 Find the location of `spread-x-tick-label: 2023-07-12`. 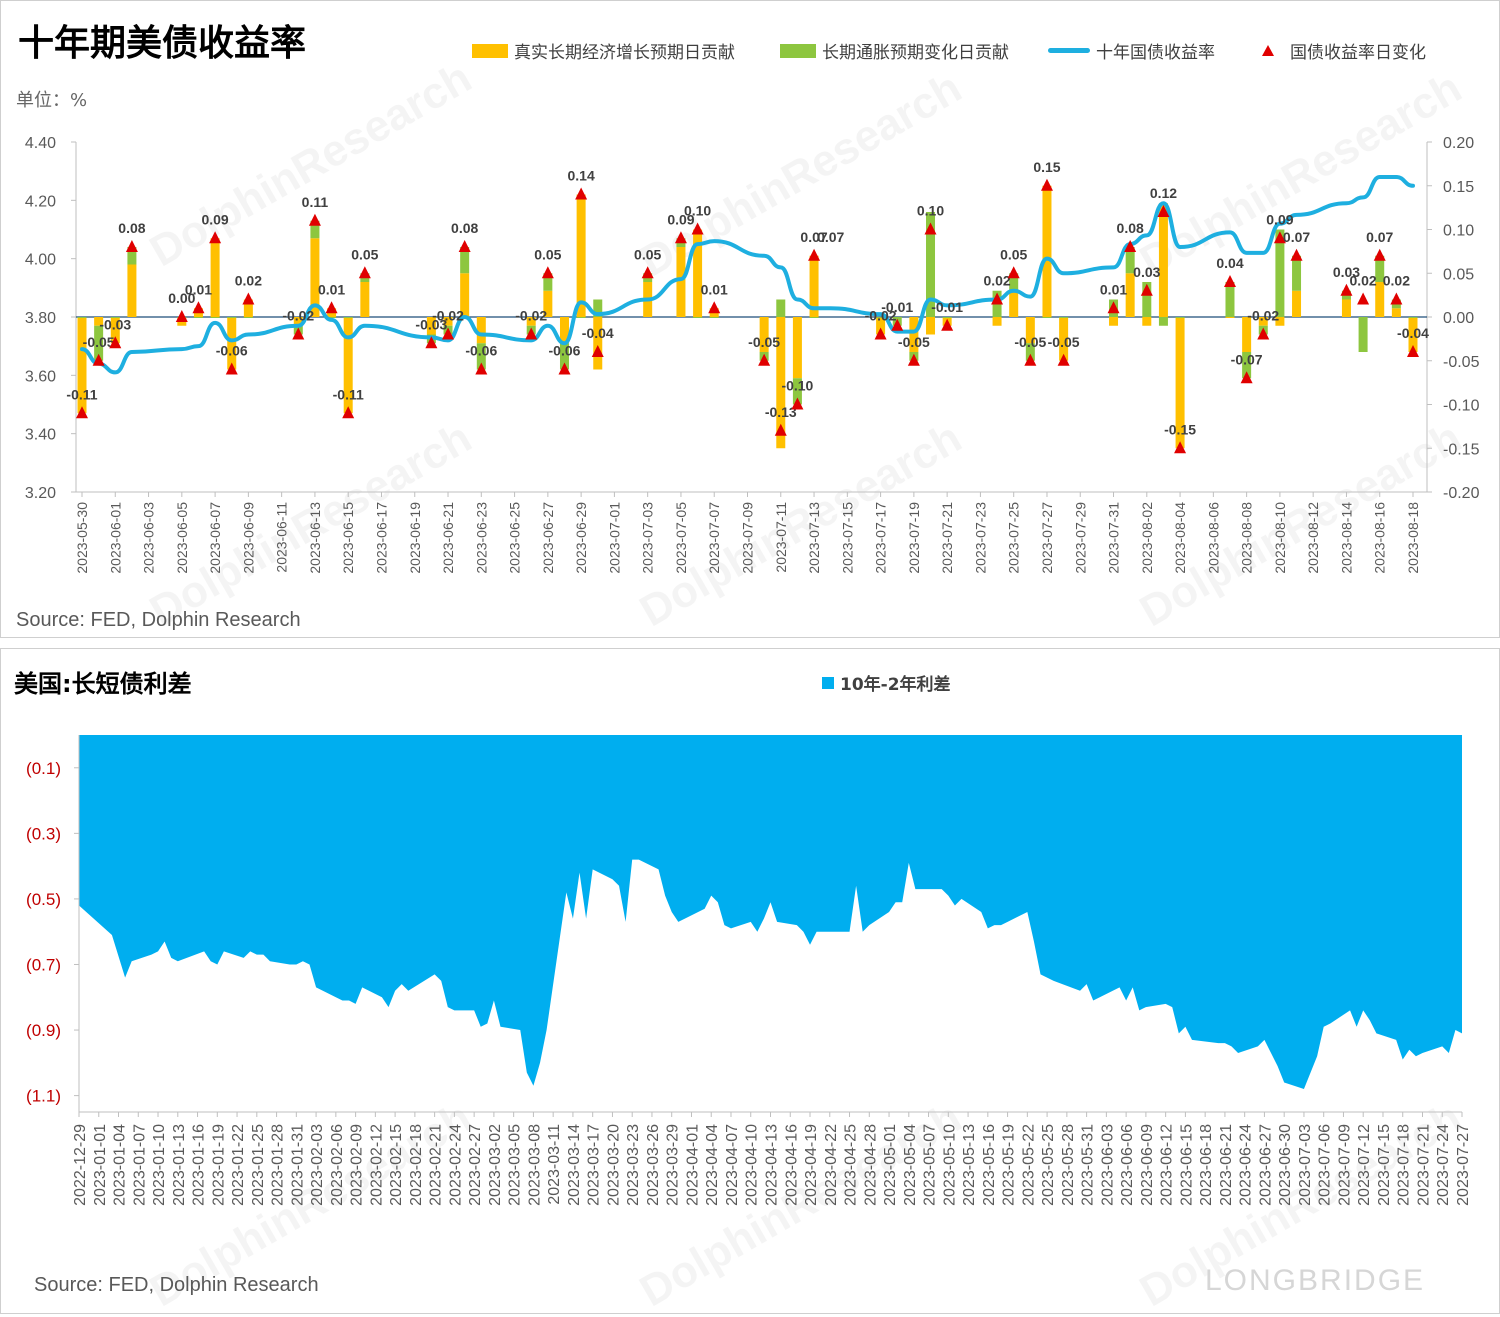

spread-x-tick-label: 2023-07-12 is located at coordinates (1364, 1165).